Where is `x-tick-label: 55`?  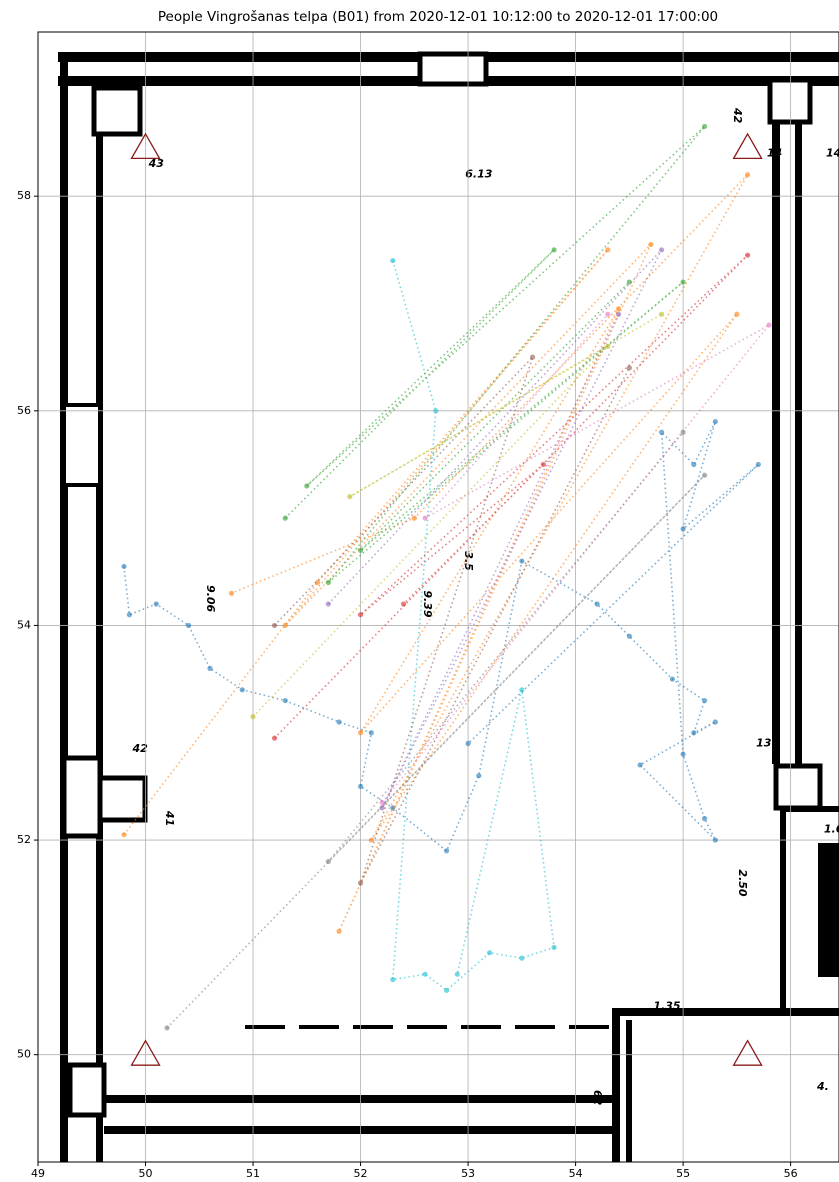 x-tick-label: 55 is located at coordinates (683, 1173).